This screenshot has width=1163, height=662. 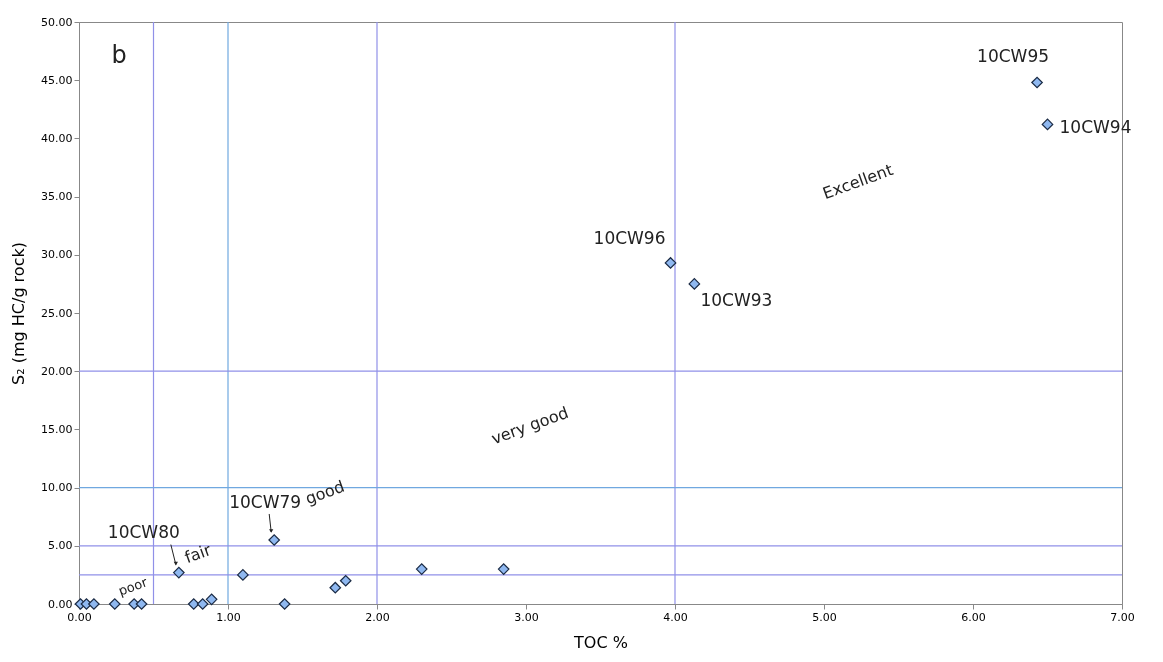 What do you see at coordinates (265, 501) in the screenshot?
I see `annotation: 10CW79` at bounding box center [265, 501].